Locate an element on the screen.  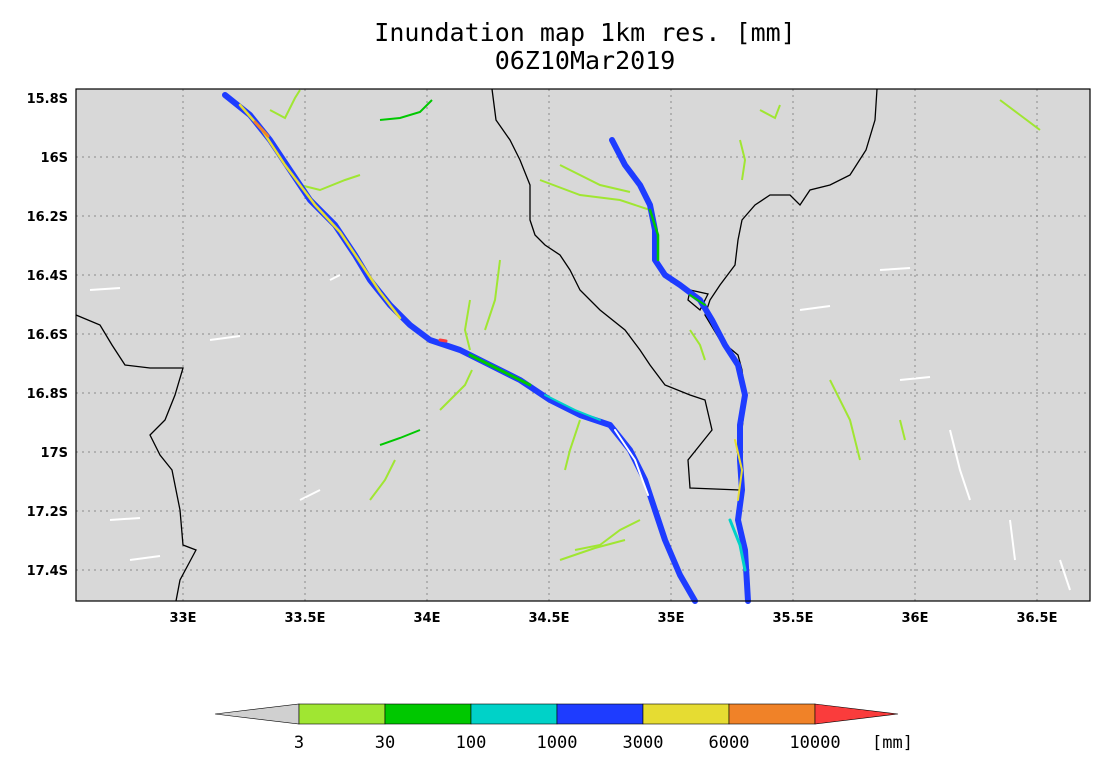
lon-label: 35.5E is located at coordinates (793, 618).